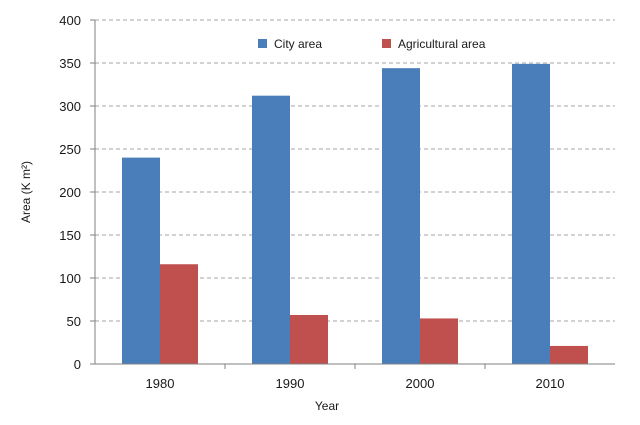 This screenshot has height=425, width=640. I want to click on y-tick-label: 150, so click(70, 235).